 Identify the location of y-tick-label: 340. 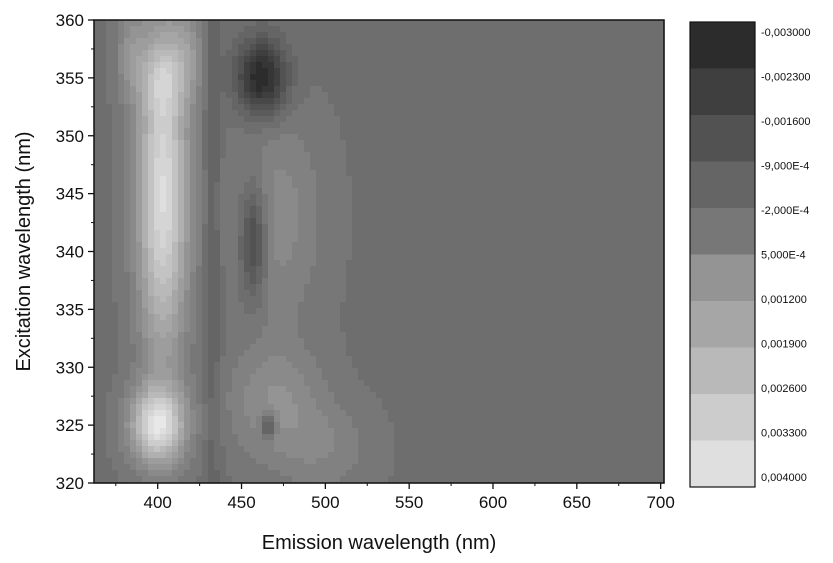
(70, 252).